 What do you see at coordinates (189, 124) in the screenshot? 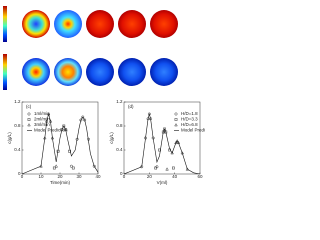
I see `legend-label: H/D=6.8` at bounding box center [189, 124].